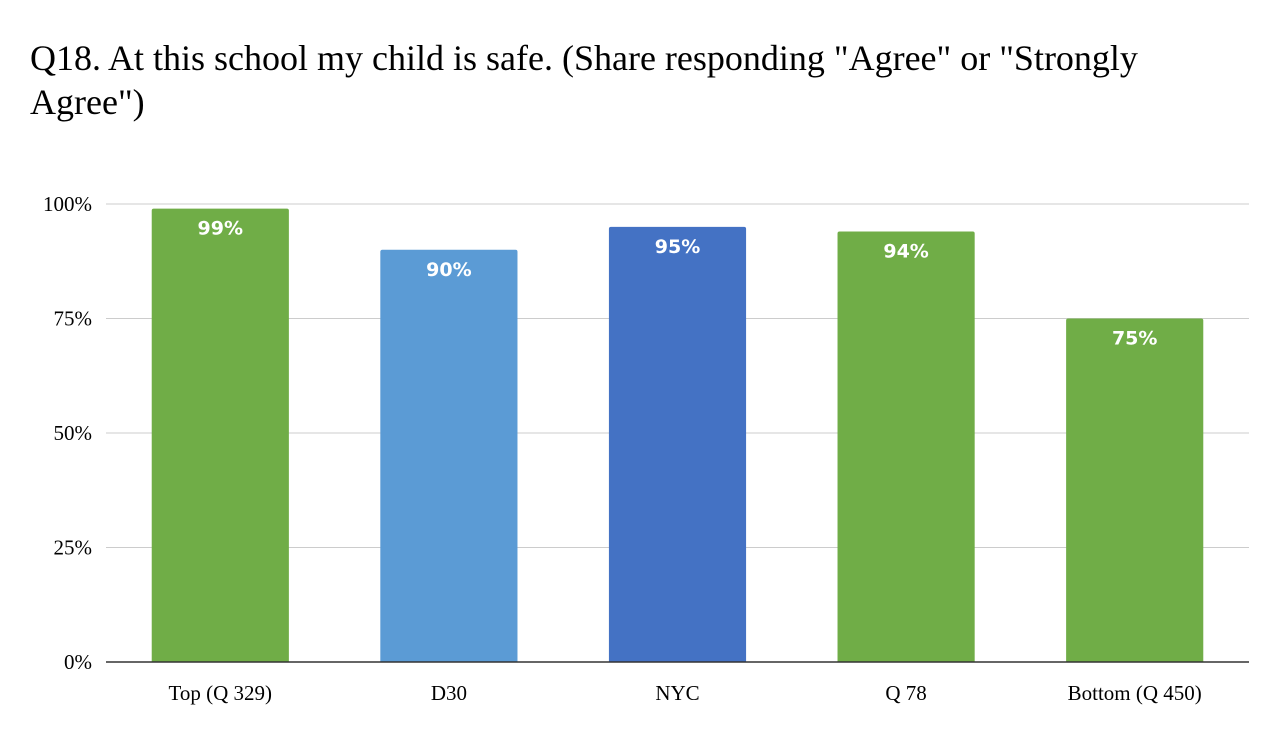 The image size is (1286, 742). Describe the element at coordinates (448, 270) in the screenshot. I see `data-label: 90%` at that location.